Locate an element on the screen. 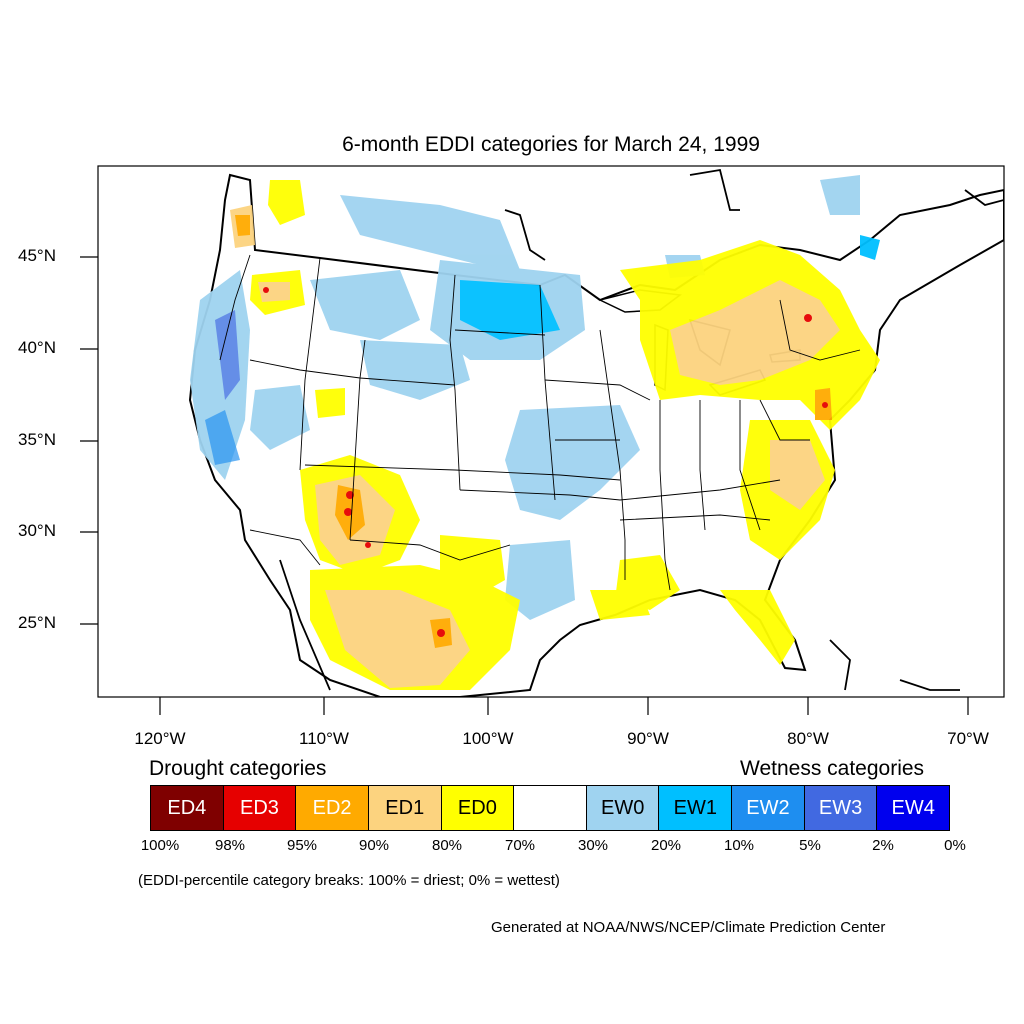  break-label: 5% is located at coordinates (810, 845).